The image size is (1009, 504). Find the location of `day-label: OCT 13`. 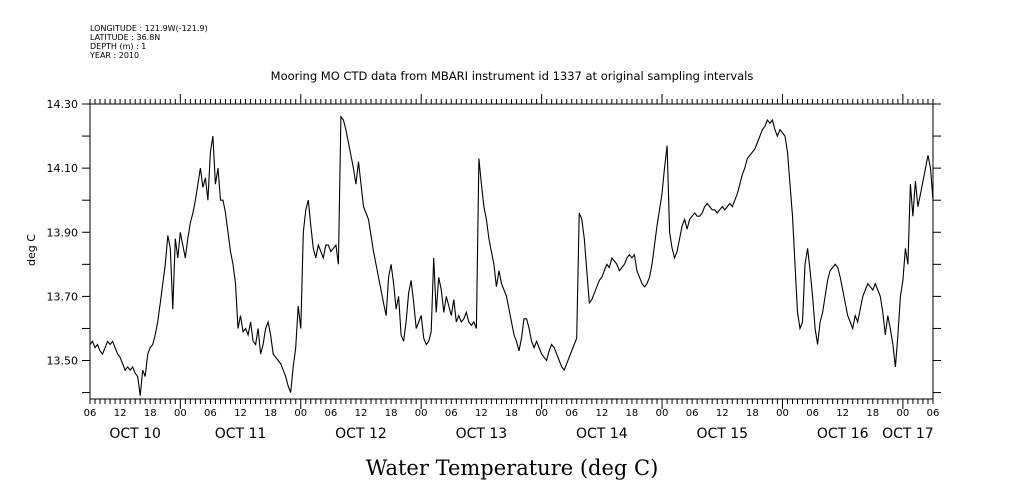

day-label: OCT 13 is located at coordinates (482, 434).